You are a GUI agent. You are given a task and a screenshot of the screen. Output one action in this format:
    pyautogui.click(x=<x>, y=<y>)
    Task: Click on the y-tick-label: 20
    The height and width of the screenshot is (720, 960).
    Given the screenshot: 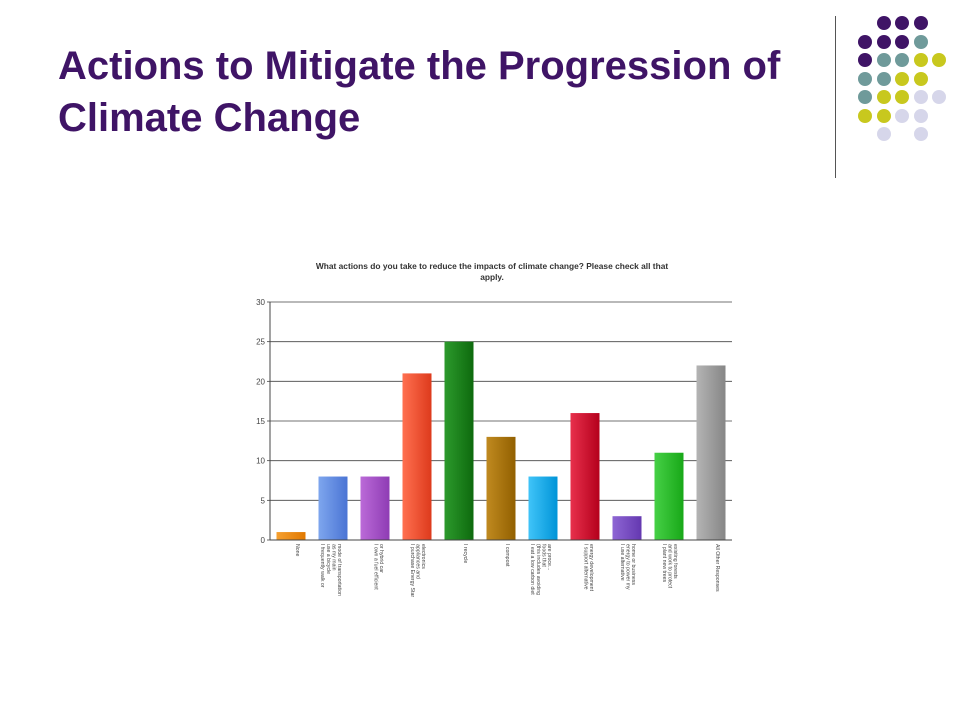 What is the action you would take?
    pyautogui.click(x=260, y=381)
    